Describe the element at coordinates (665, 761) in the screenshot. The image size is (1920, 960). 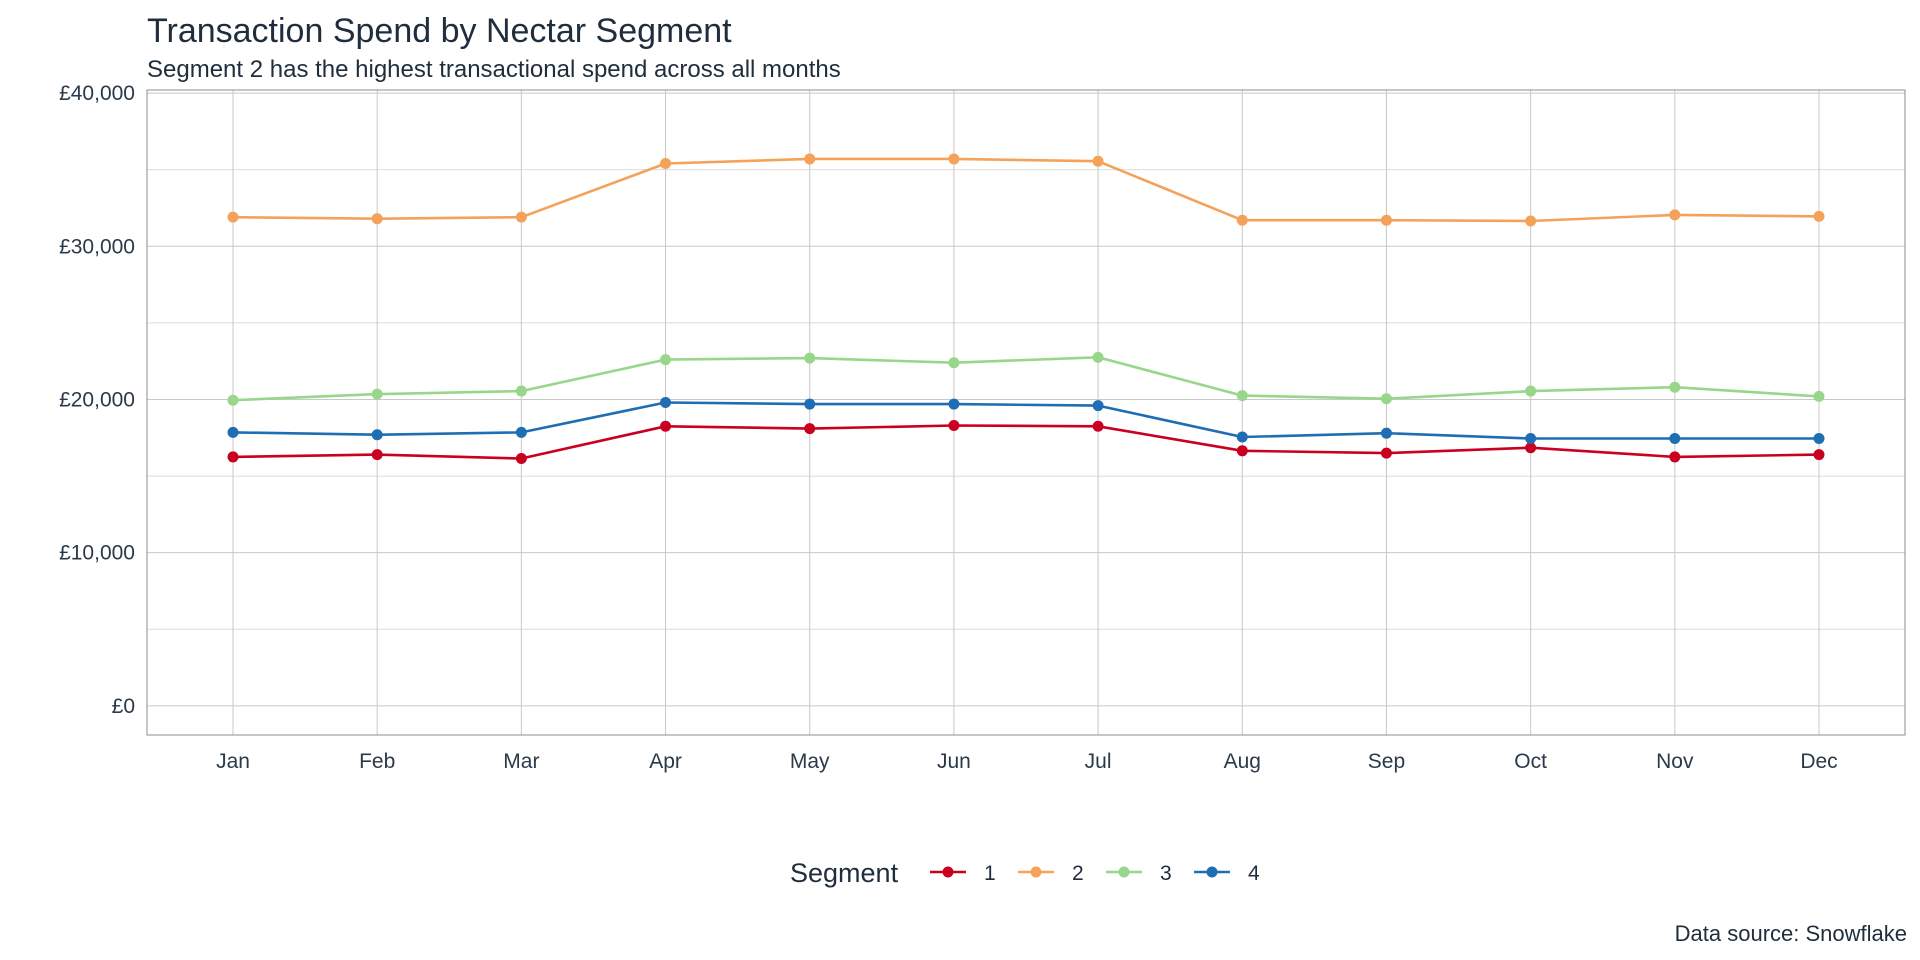
I see `x-tick-label: Apr` at that location.